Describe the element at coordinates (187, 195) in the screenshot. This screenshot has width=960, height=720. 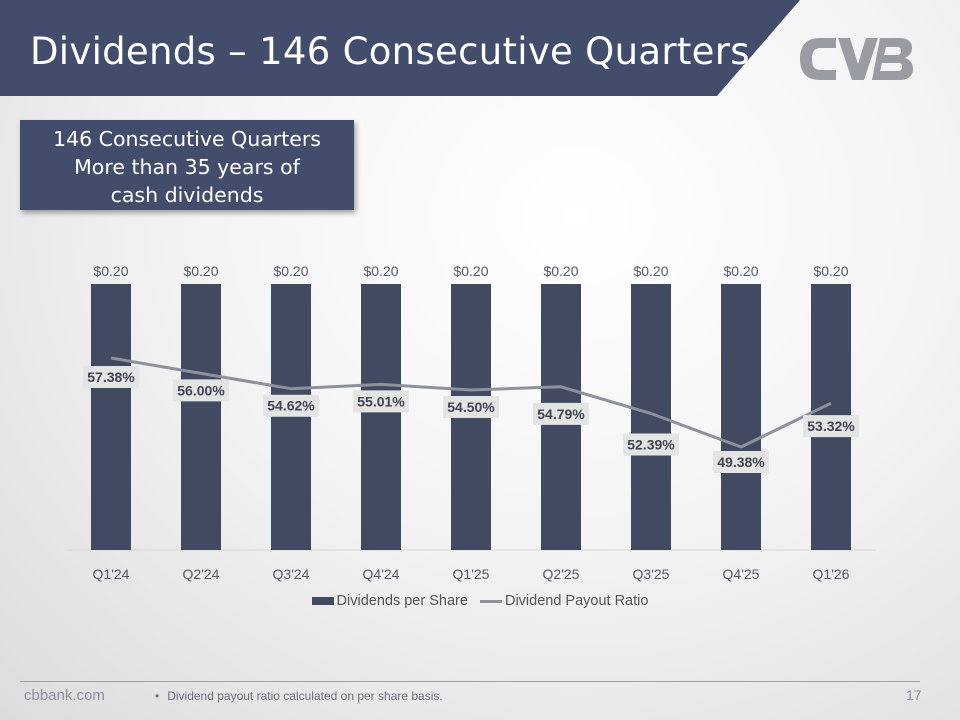
I see `callout-line-3: cash dividends` at that location.